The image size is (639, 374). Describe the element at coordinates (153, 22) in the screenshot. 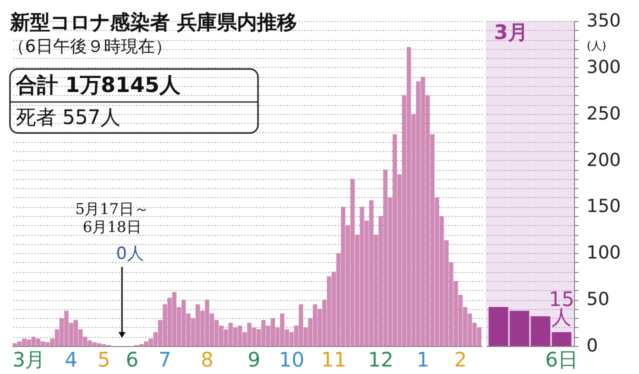

I see `chart-title: 新型コロナ感染者 兵庫県内推移` at that location.